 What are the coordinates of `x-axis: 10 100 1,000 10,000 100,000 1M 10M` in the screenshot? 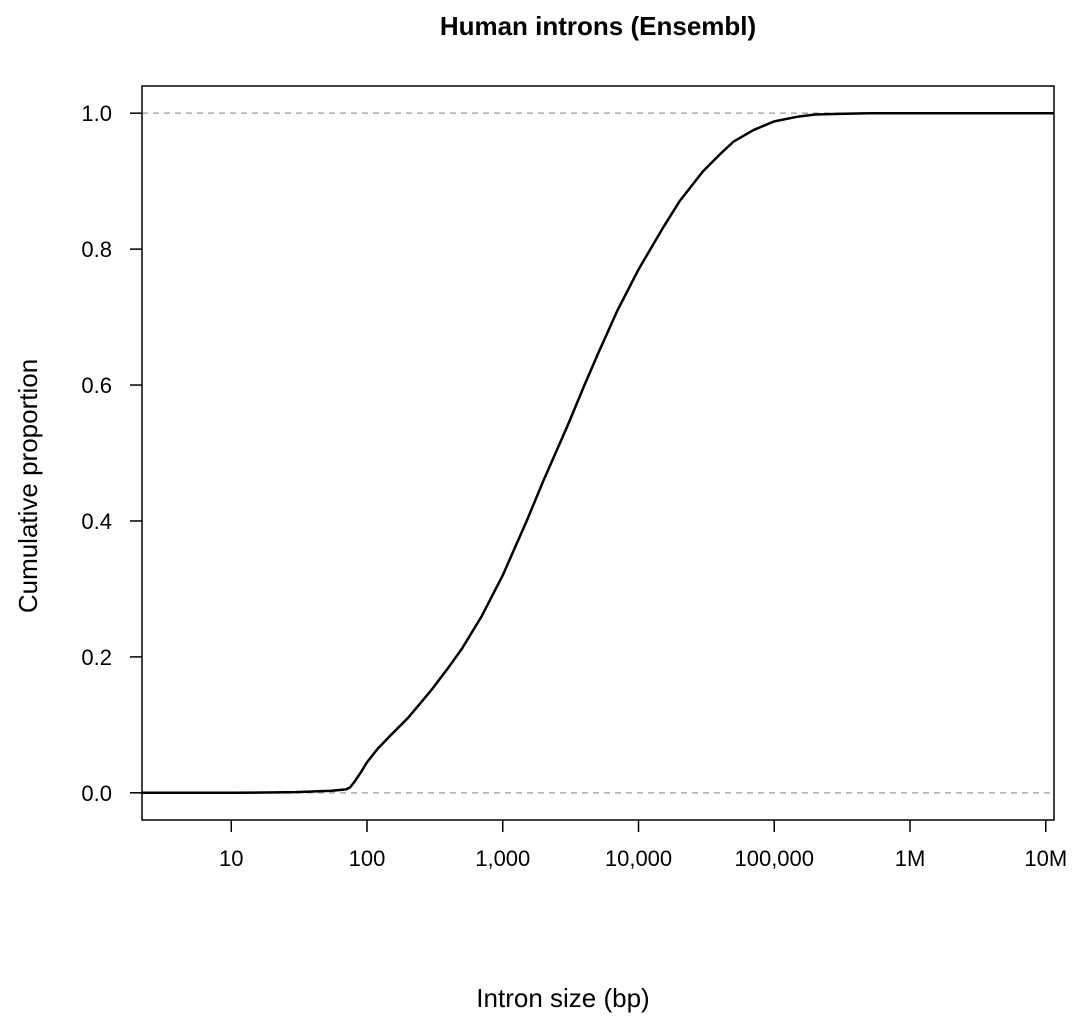 It's located at (643, 845).